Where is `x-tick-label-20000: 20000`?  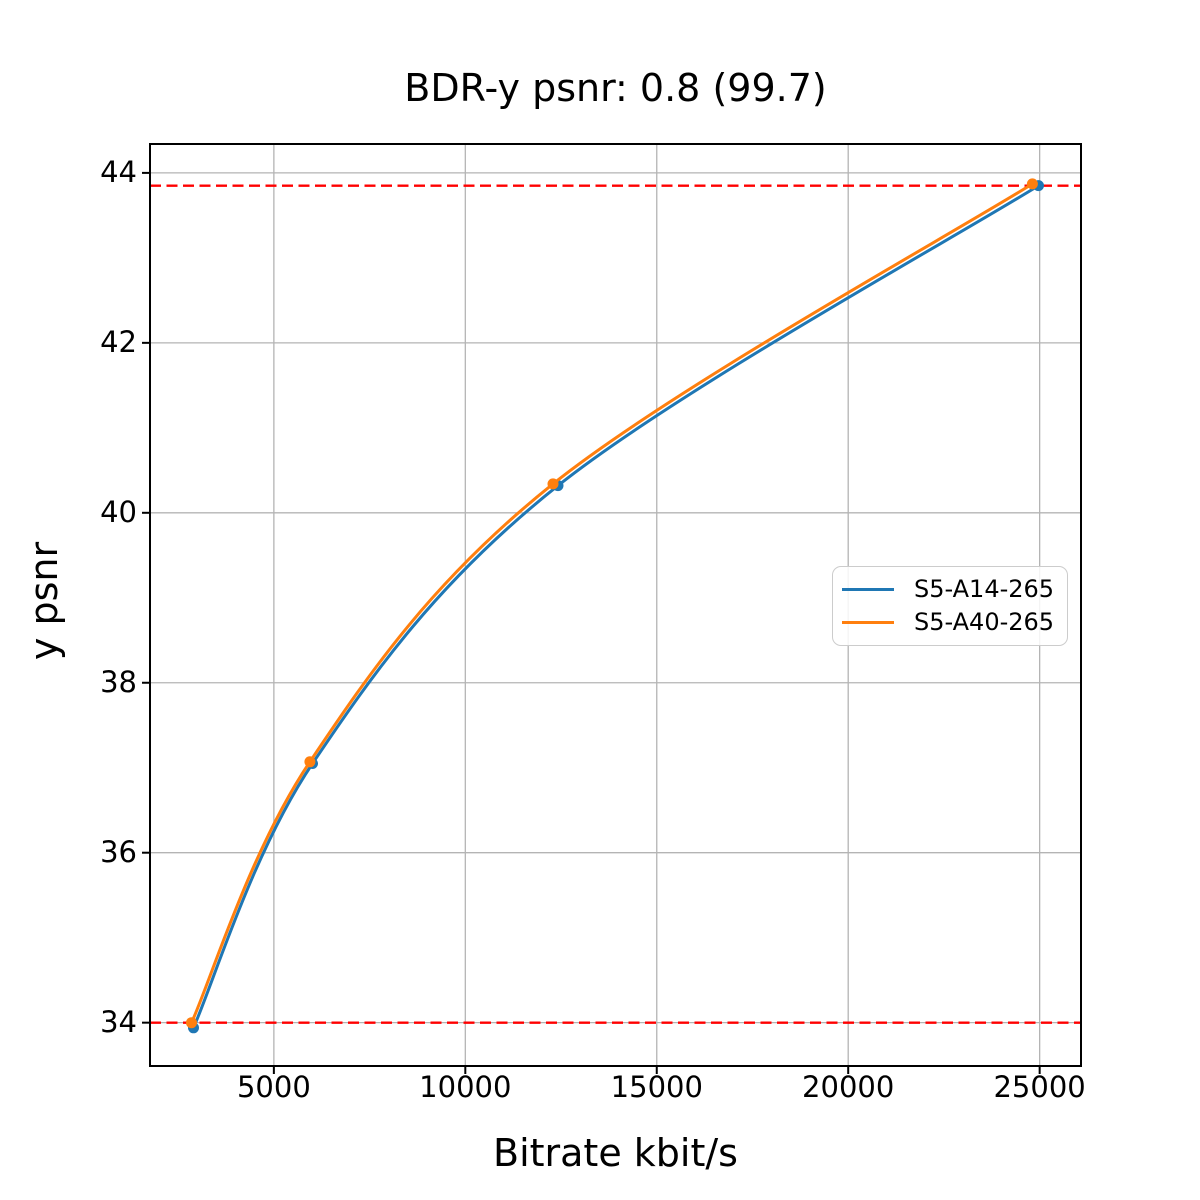 x-tick-label-20000: 20000 is located at coordinates (848, 1087).